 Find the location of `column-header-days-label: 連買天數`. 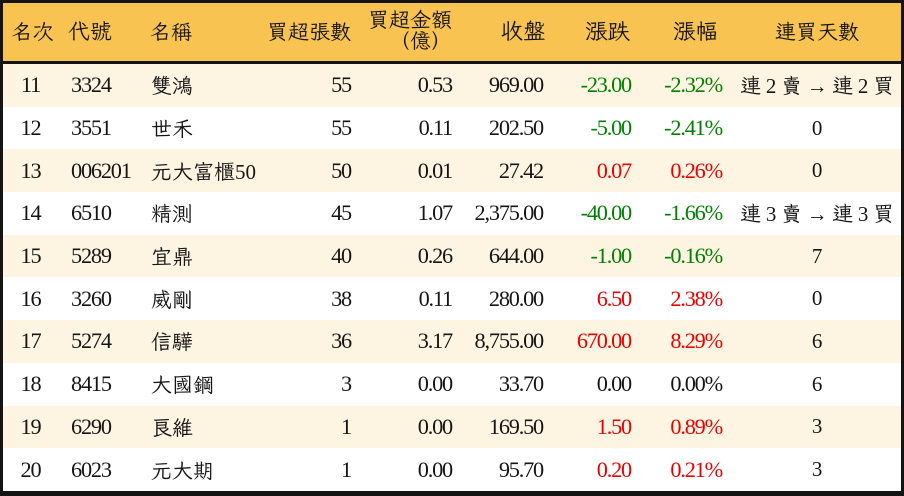

column-header-days-label: 連買天數 is located at coordinates (817, 32).